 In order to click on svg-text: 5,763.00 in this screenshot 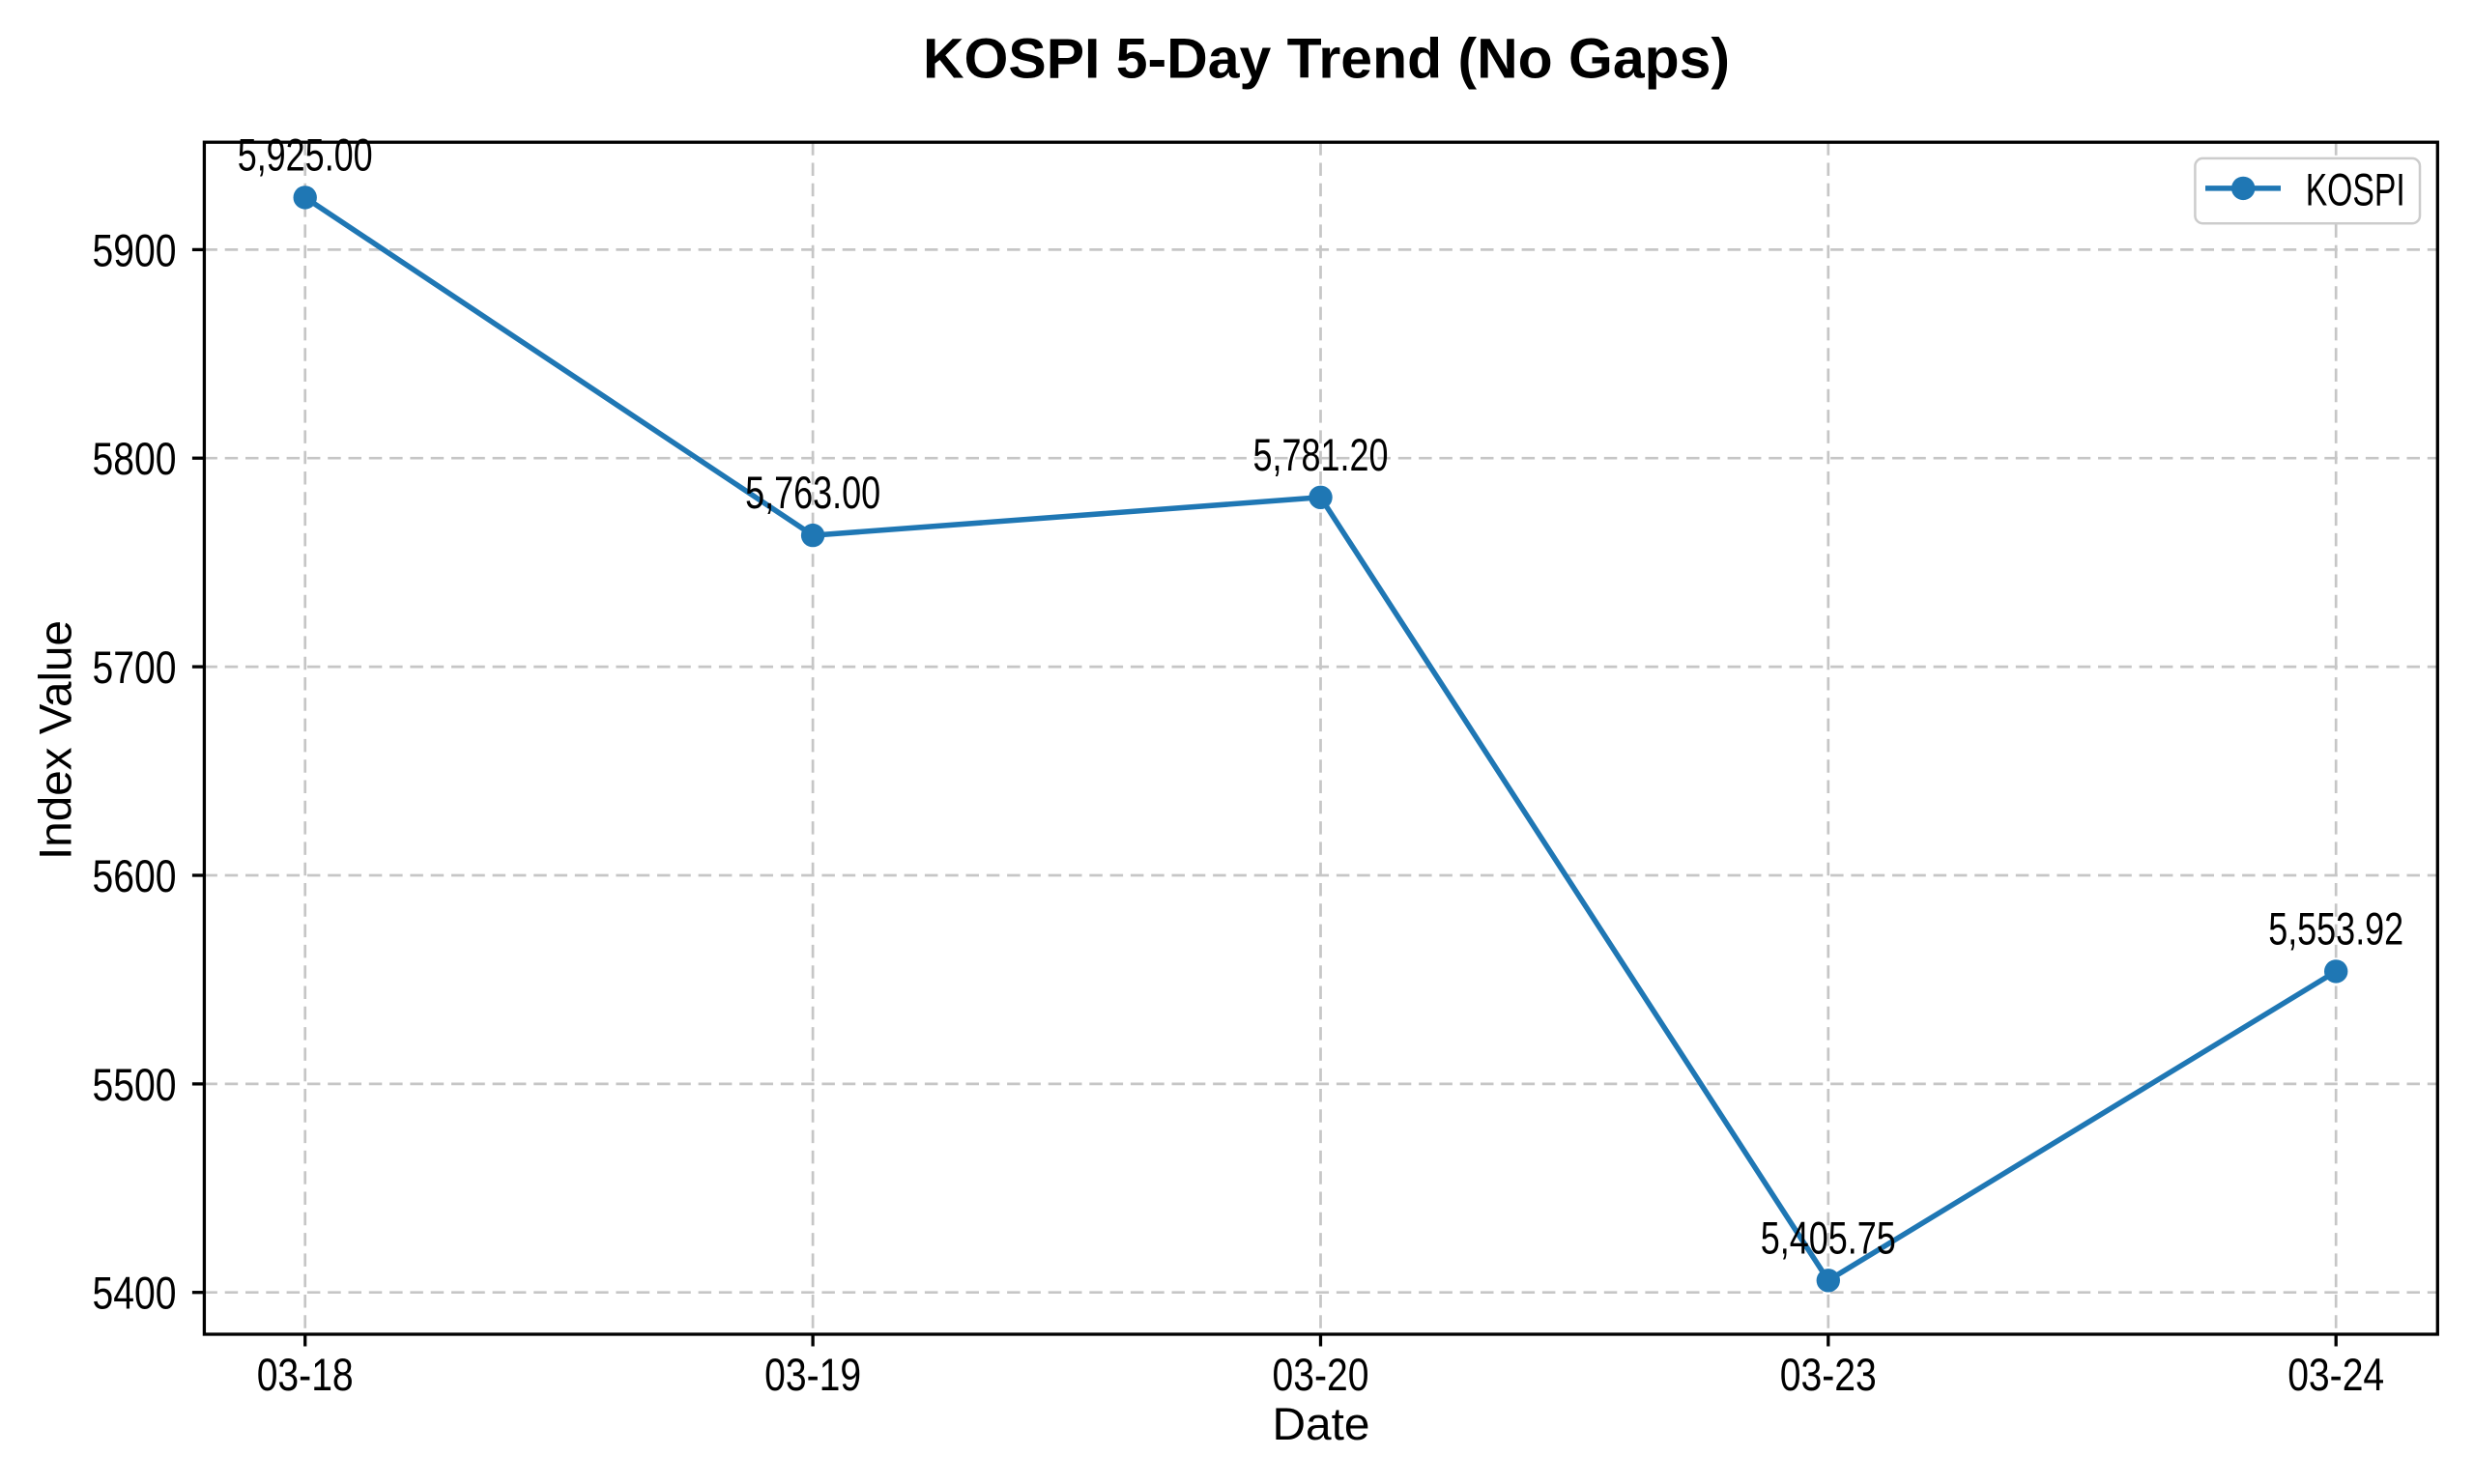, I will do `click(813, 494)`.